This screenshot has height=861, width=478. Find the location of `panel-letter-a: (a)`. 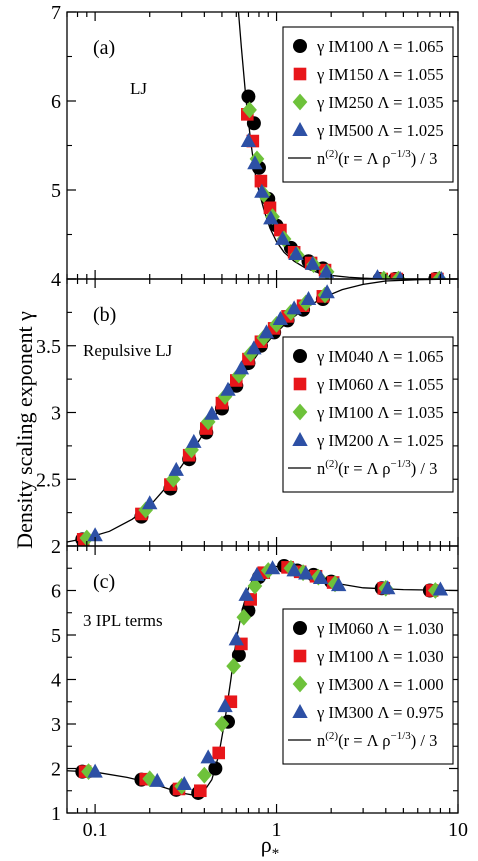

panel-letter-a: (a) is located at coordinates (104, 48).